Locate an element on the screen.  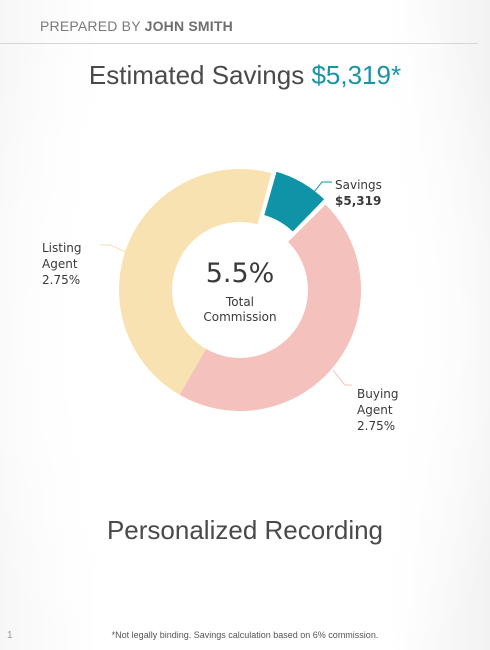
listing-agent-callout: Listing Agent 2.75% is located at coordinates (62, 264).